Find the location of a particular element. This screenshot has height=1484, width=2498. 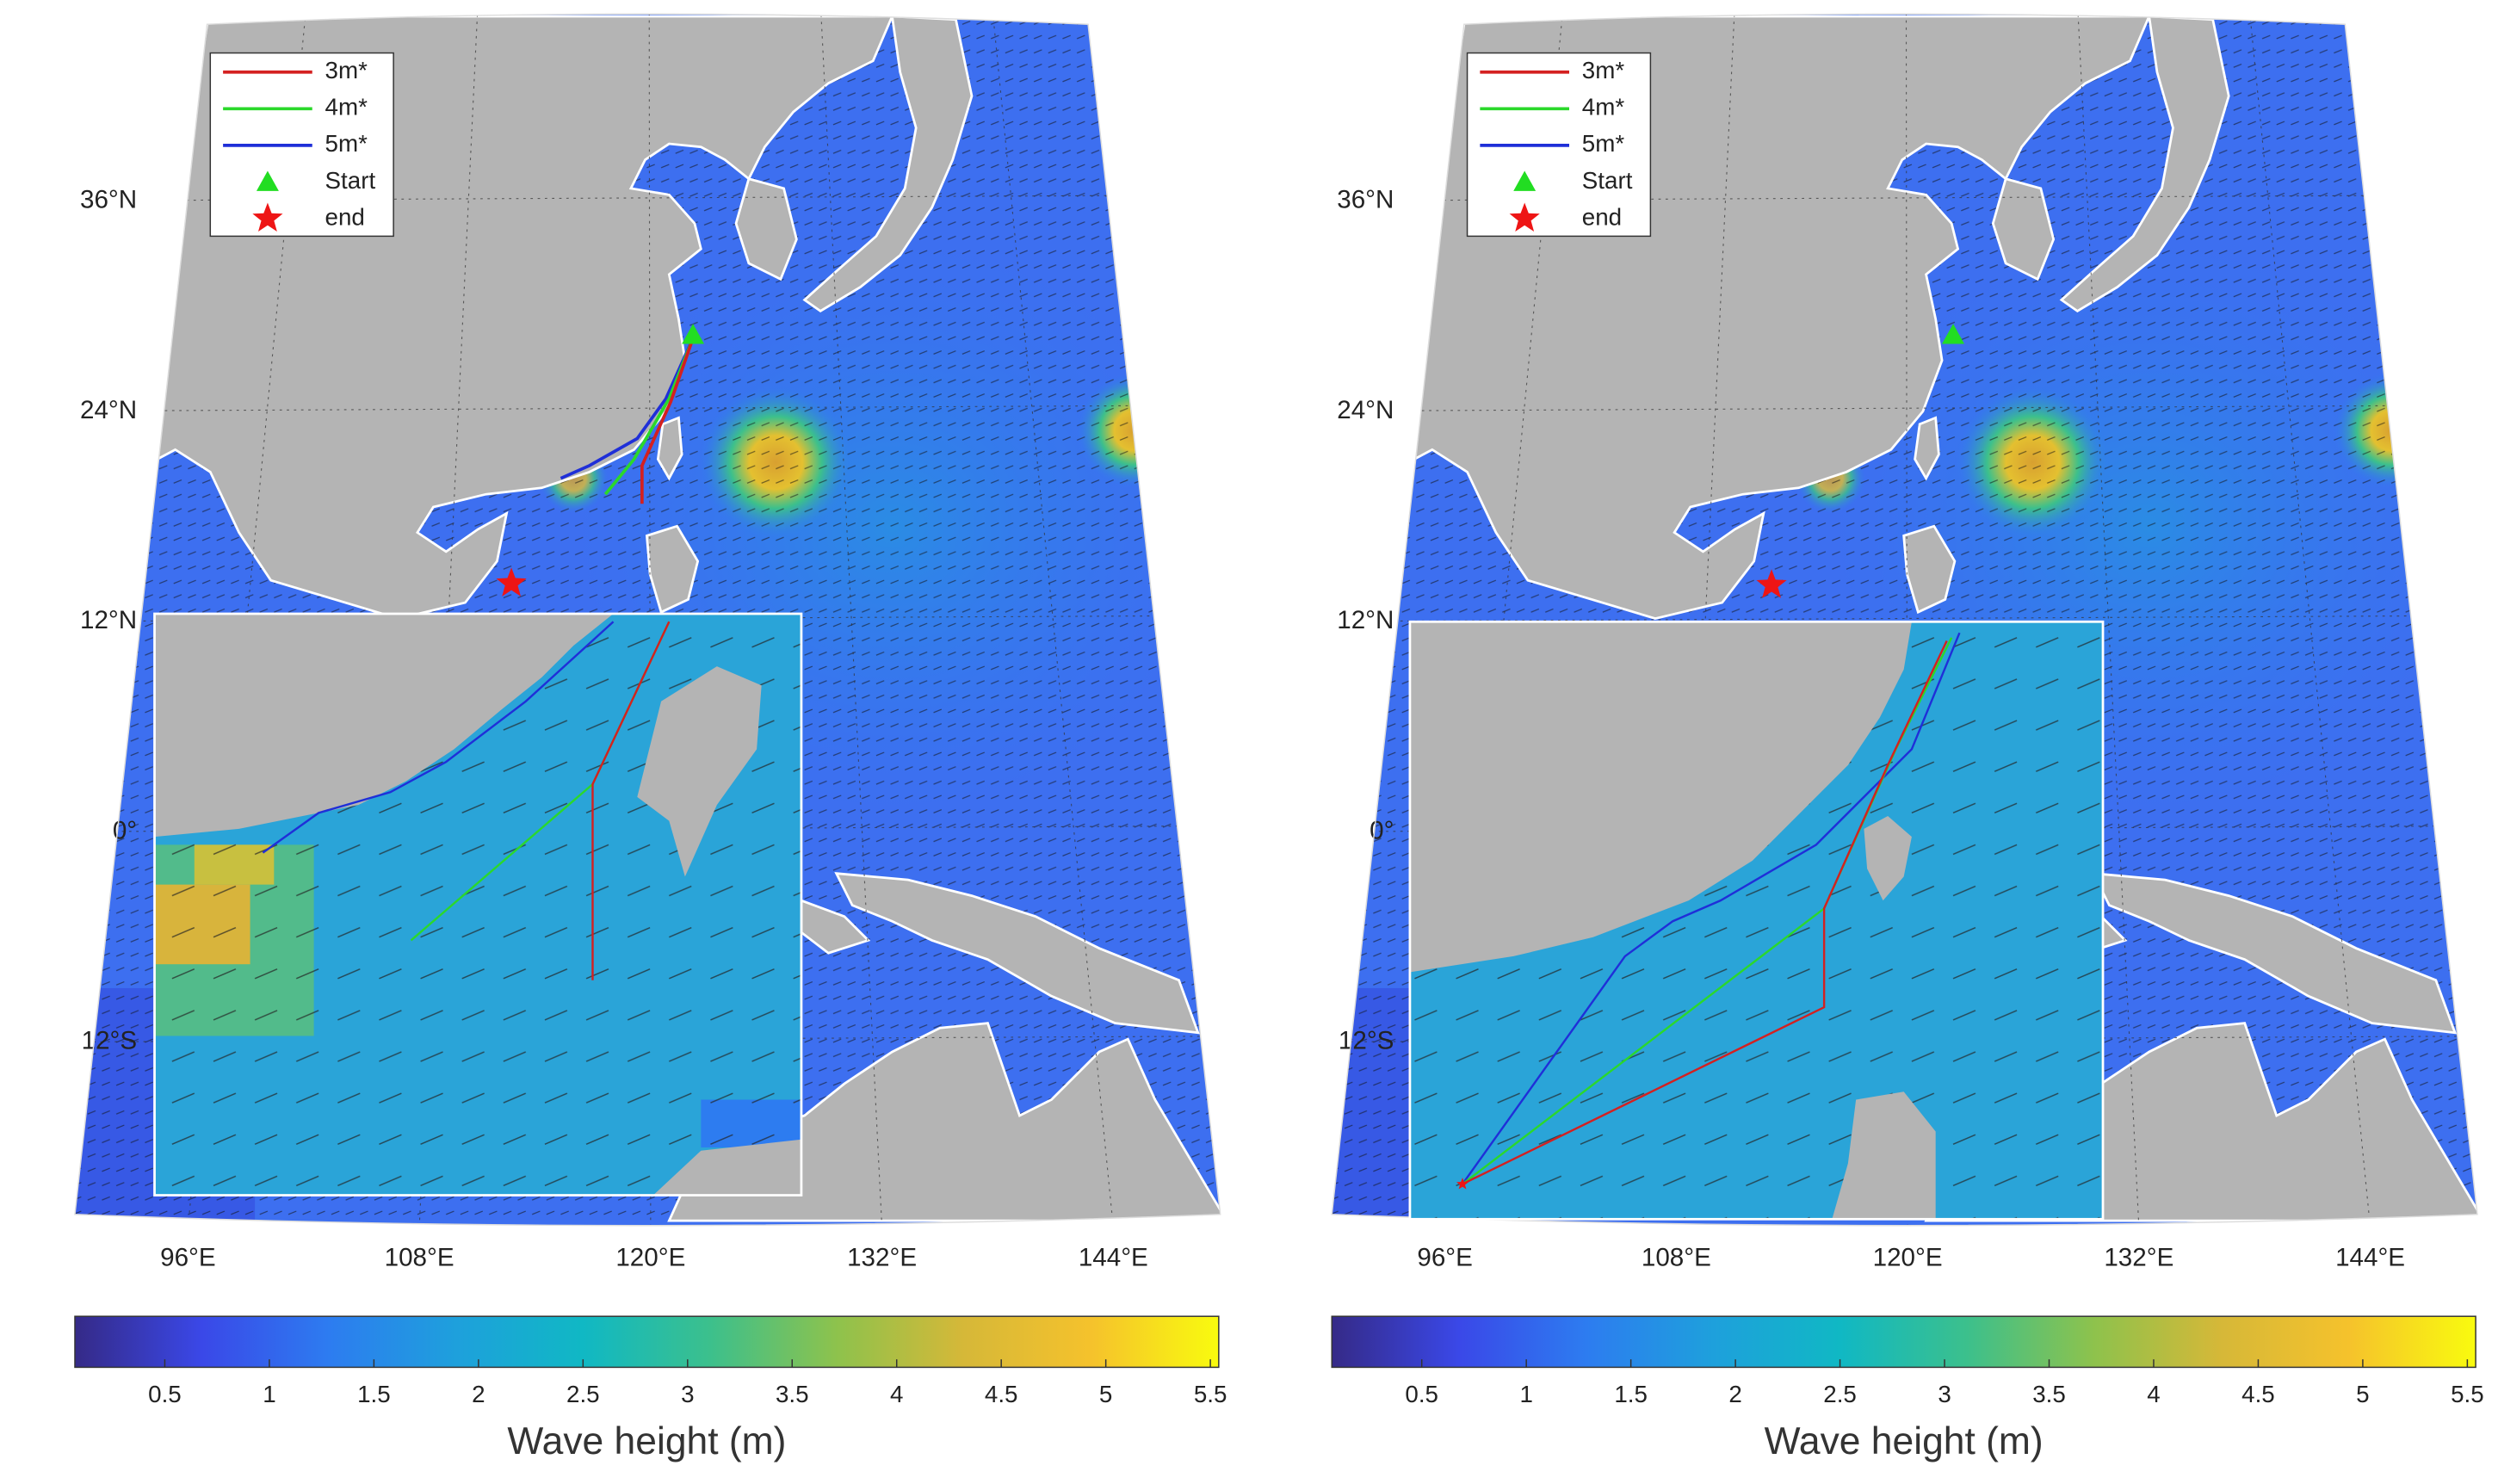

lat-label: 12°N is located at coordinates (1365, 620).